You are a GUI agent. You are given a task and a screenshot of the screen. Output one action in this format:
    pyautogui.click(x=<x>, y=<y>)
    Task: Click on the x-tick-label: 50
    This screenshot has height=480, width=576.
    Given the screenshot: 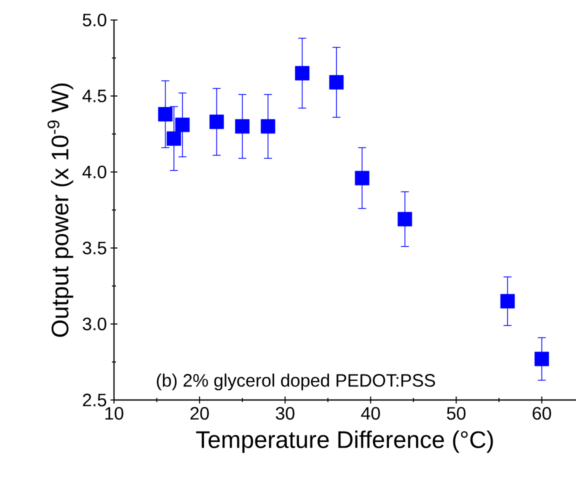 What is the action you would take?
    pyautogui.click(x=456, y=413)
    